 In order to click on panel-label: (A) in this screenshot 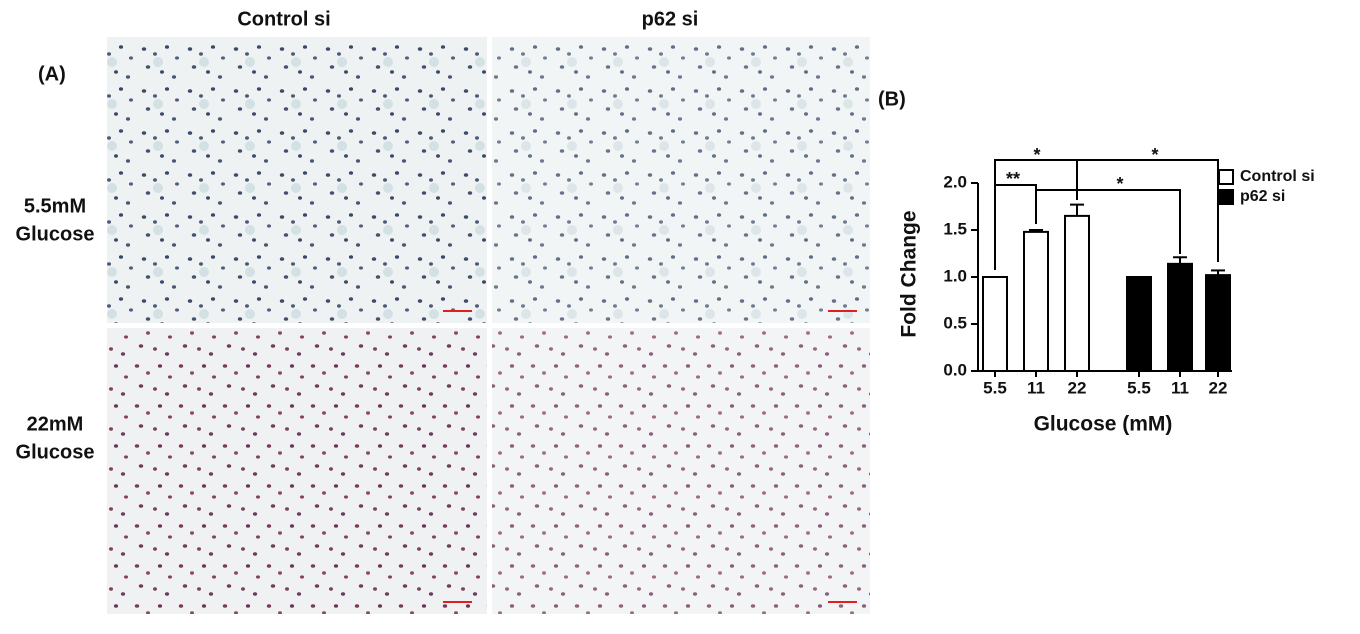, I will do `click(52, 74)`.